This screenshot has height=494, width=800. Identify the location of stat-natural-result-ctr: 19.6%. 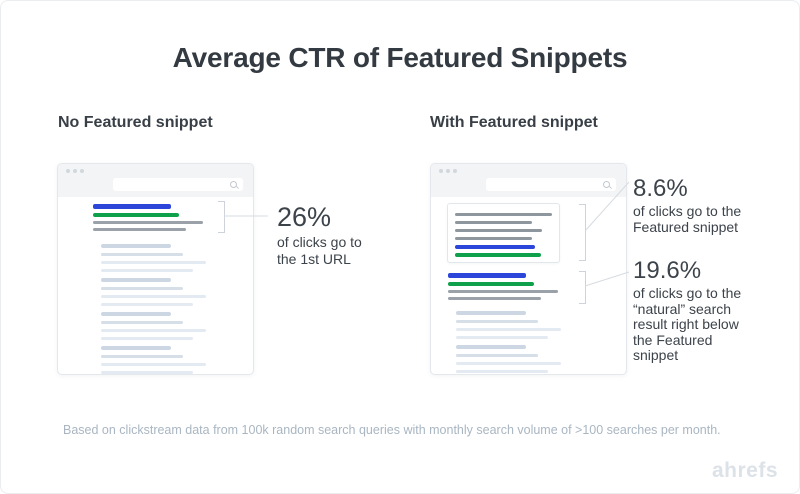
(667, 270).